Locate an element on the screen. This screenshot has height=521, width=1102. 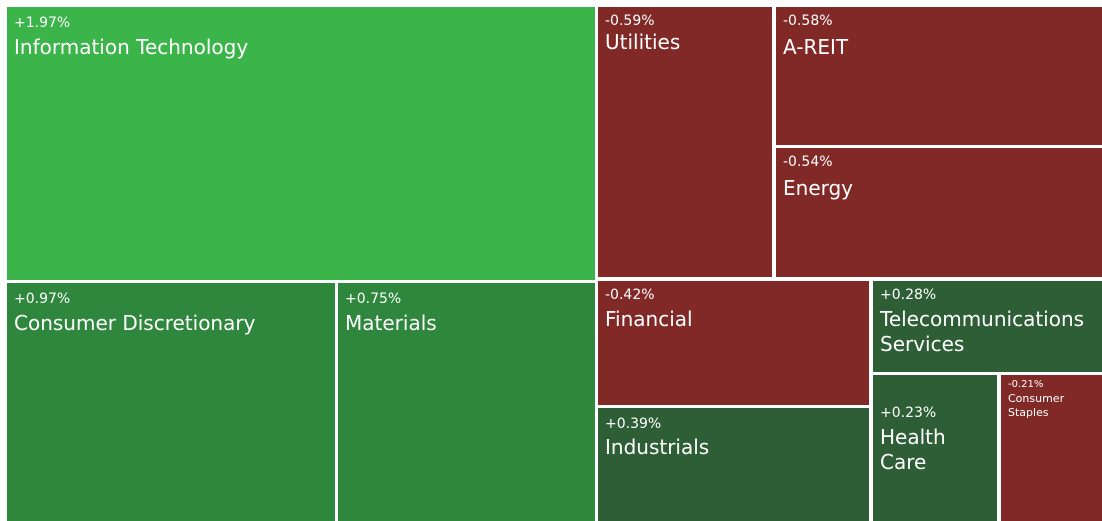
tile: +0.39% Industrials is located at coordinates (733, 464).